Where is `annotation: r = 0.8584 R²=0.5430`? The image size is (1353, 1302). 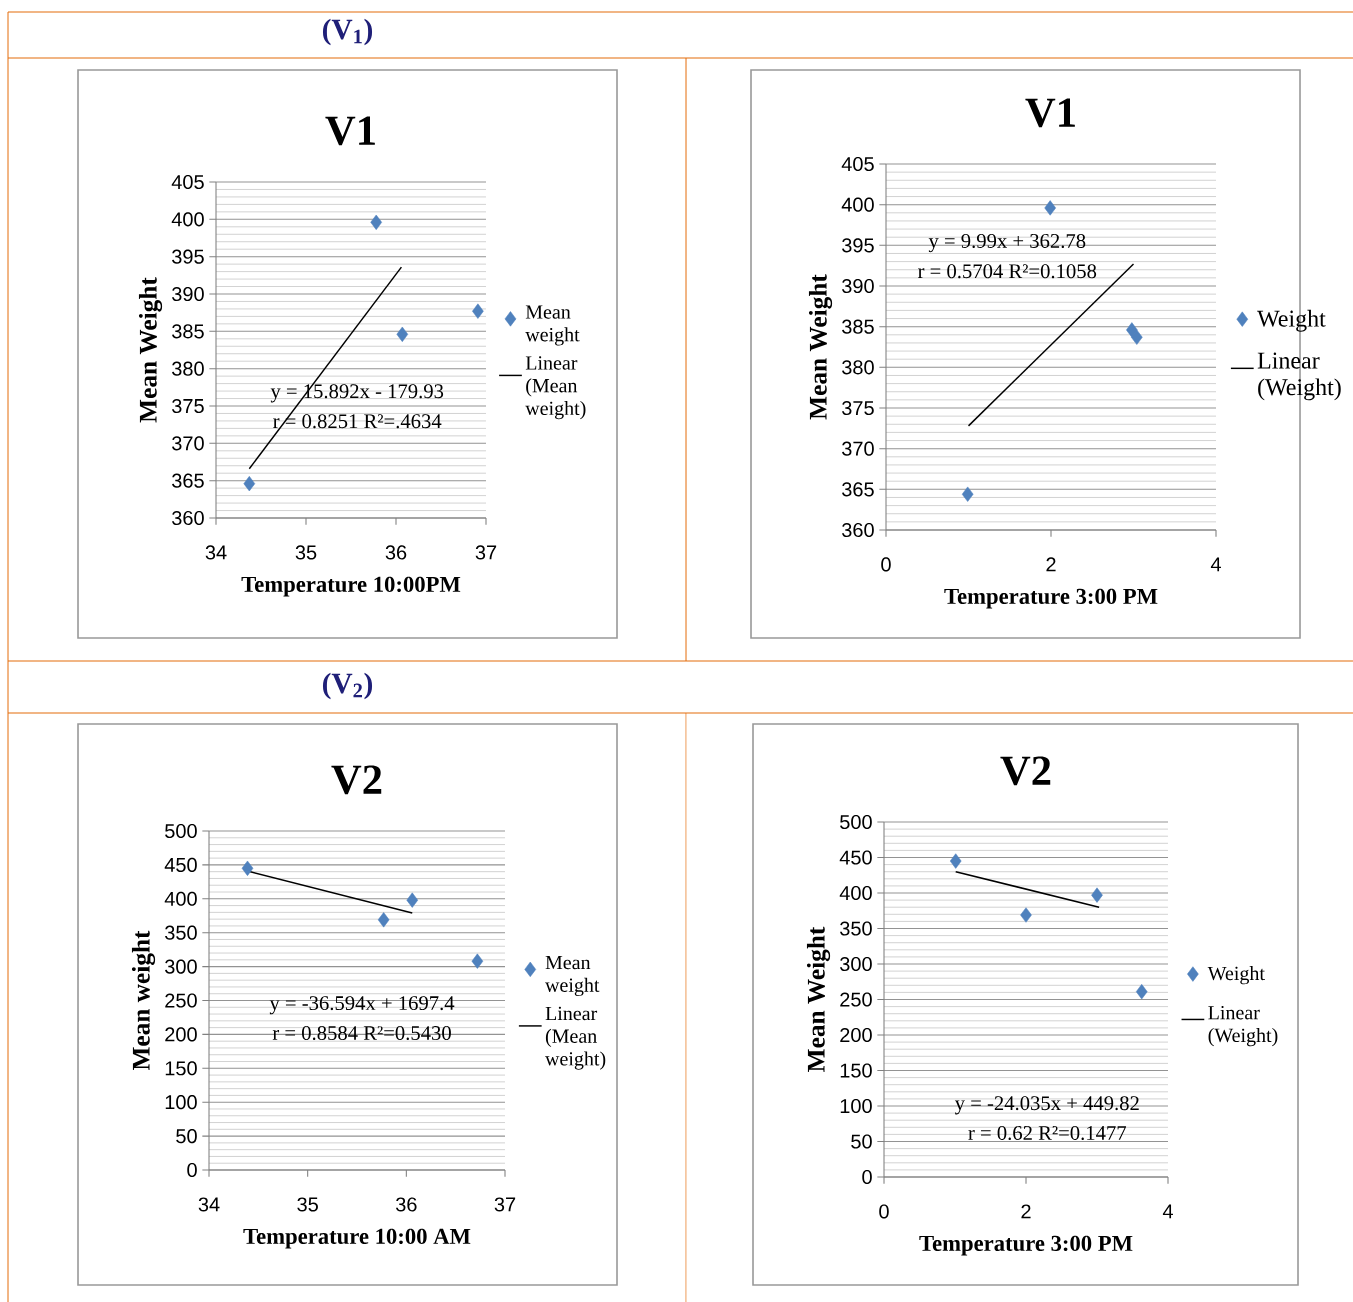 annotation: r = 0.8584 R²=0.5430 is located at coordinates (361, 1033).